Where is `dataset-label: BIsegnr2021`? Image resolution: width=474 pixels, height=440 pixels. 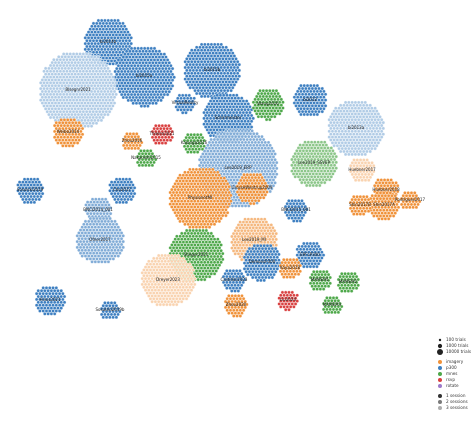 dataset-label: BIsegnr2021 is located at coordinates (78, 89).